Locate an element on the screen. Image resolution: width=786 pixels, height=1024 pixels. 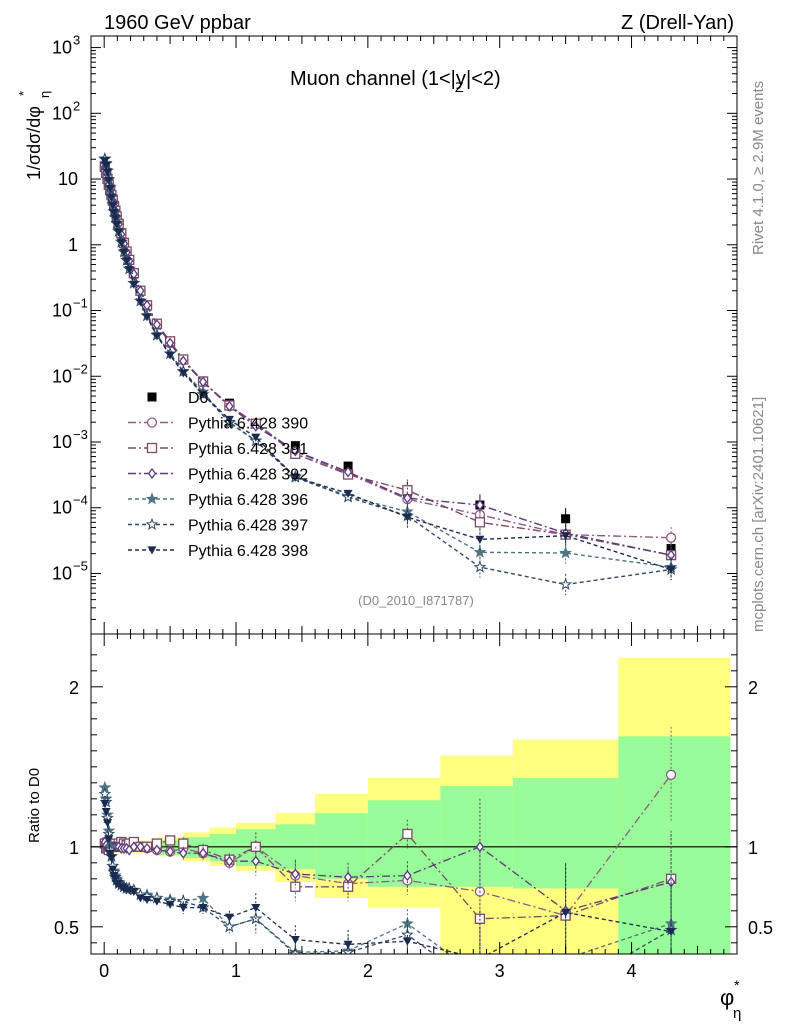
legend-label: Pythia 6.428 392 is located at coordinates (248, 475).